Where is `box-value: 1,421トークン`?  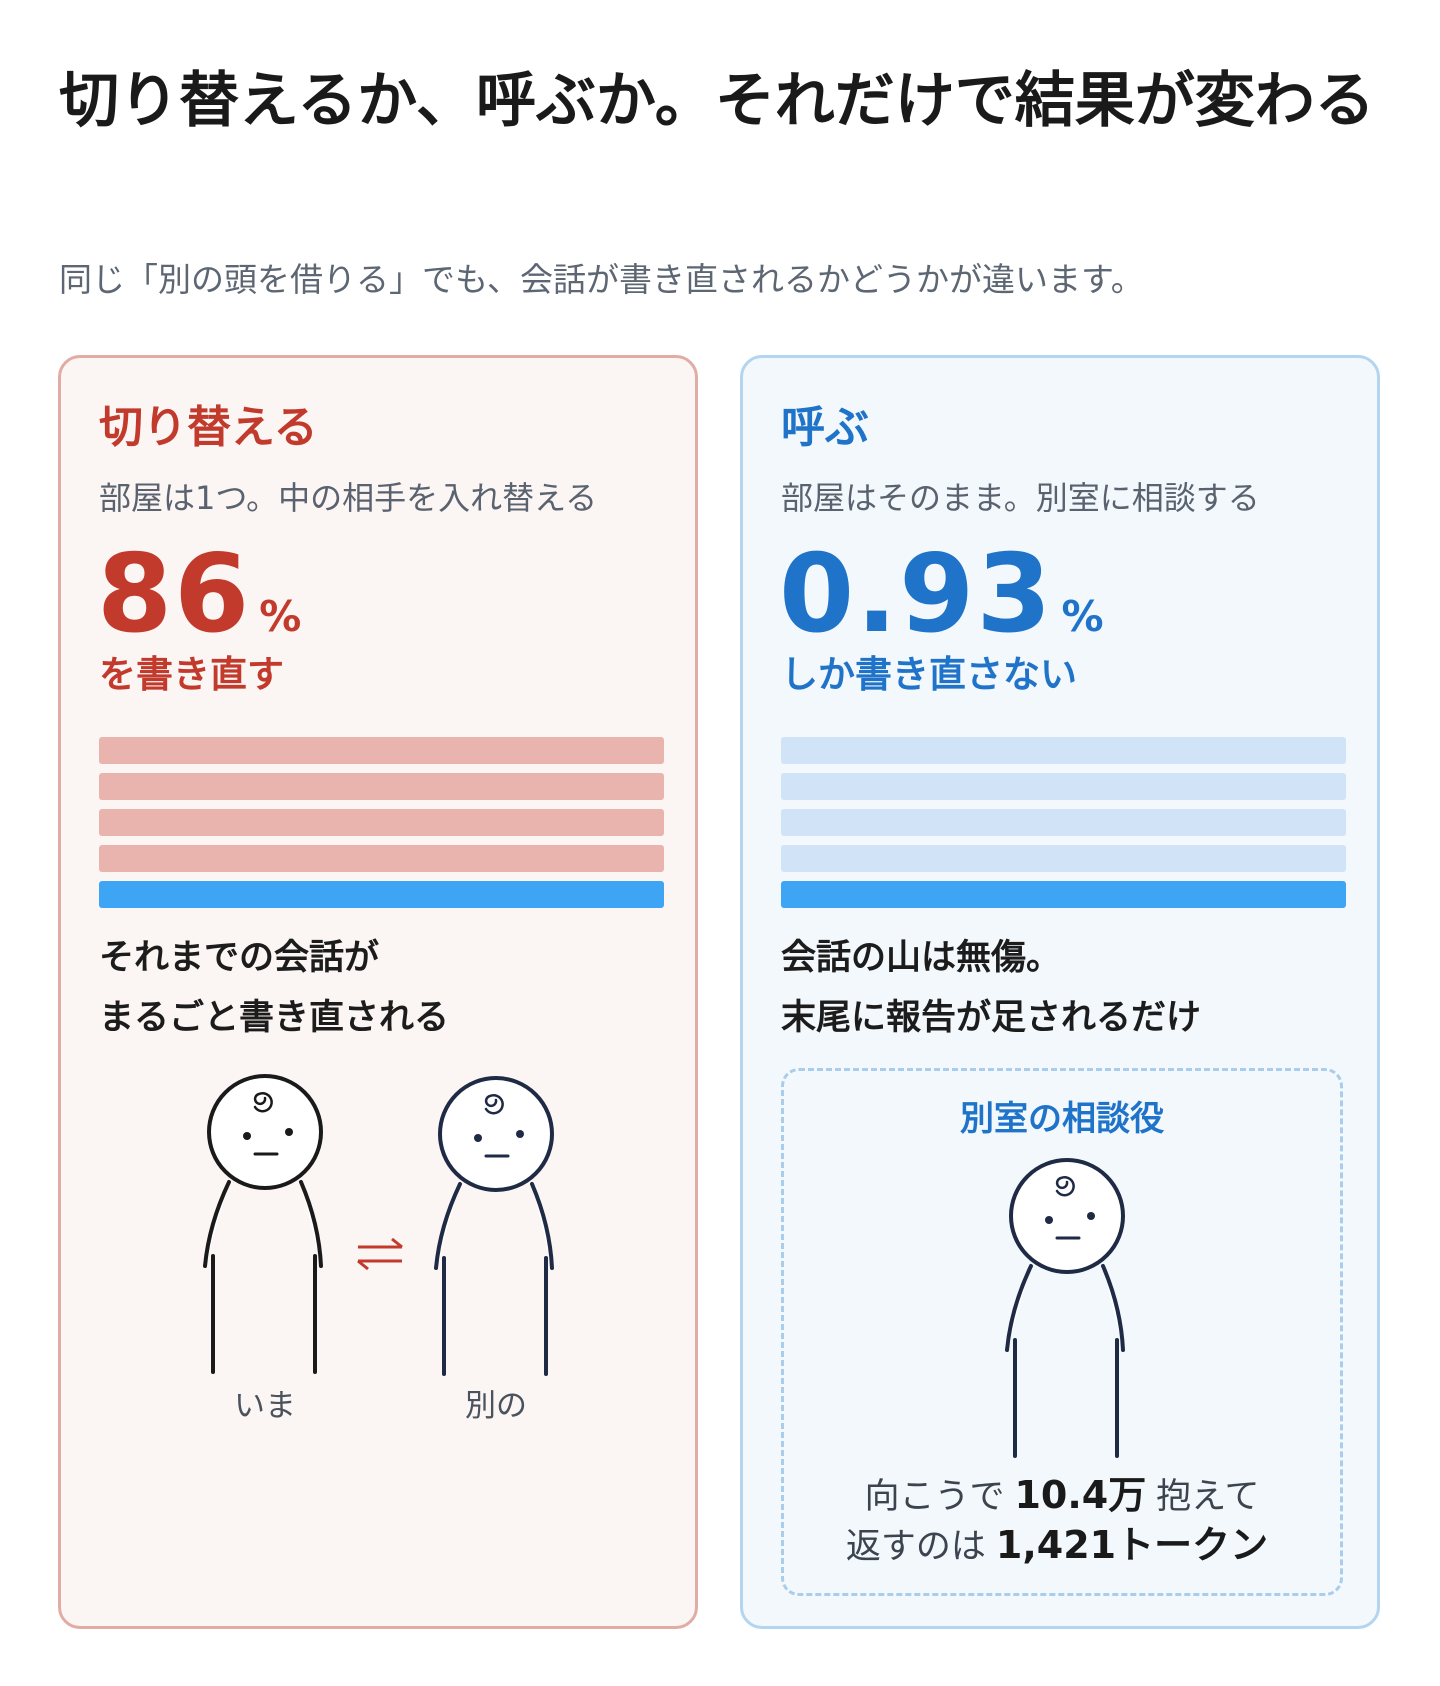 box-value: 1,421トークン is located at coordinates (1132, 1545).